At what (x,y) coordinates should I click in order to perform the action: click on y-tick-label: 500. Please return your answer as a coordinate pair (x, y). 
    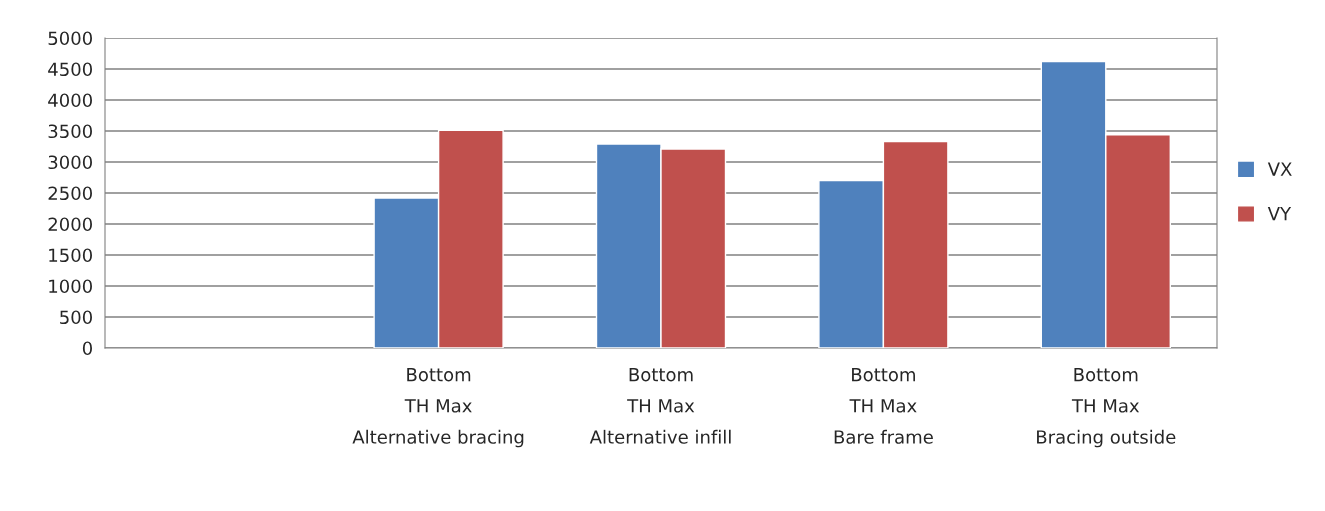
    Looking at the image, I should click on (76, 317).